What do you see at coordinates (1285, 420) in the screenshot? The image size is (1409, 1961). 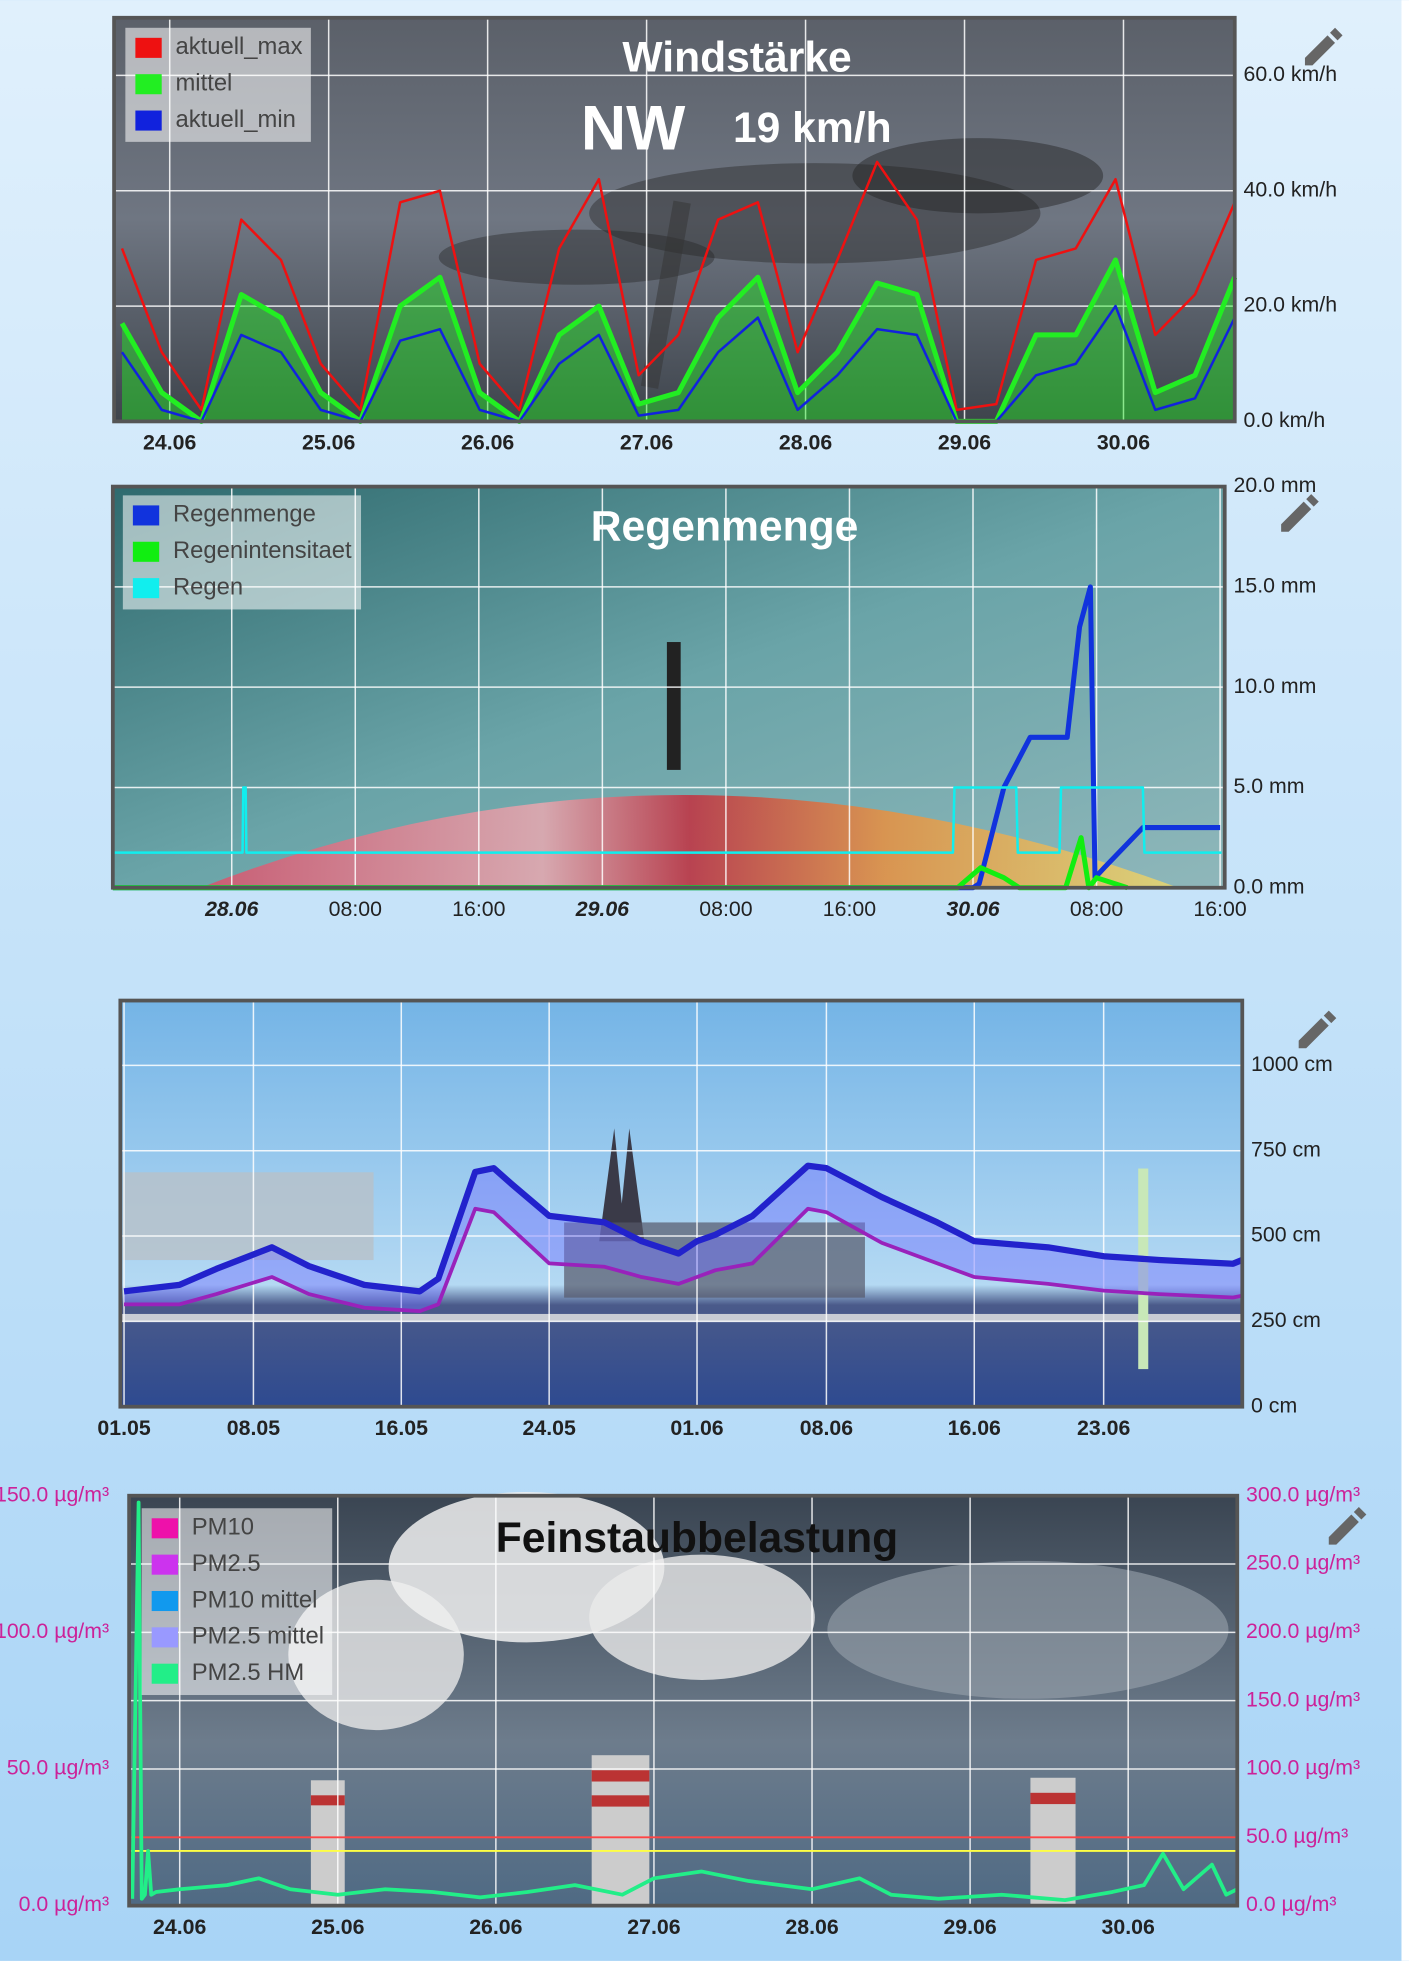 I see `y-tick-label: 0.0 km/h` at bounding box center [1285, 420].